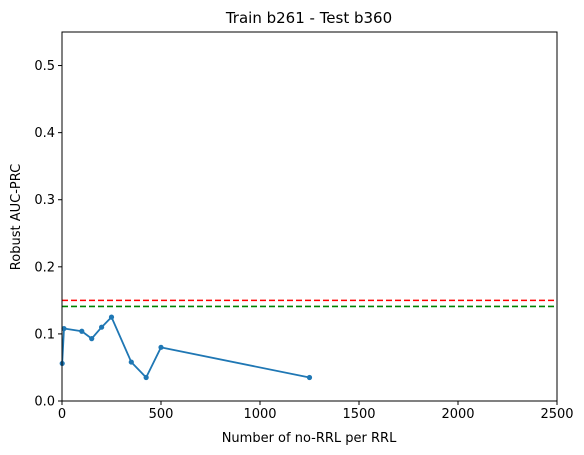 The height and width of the screenshot is (455, 584). Describe the element at coordinates (556, 414) in the screenshot. I see `x-tick-label-5: 2500` at that location.